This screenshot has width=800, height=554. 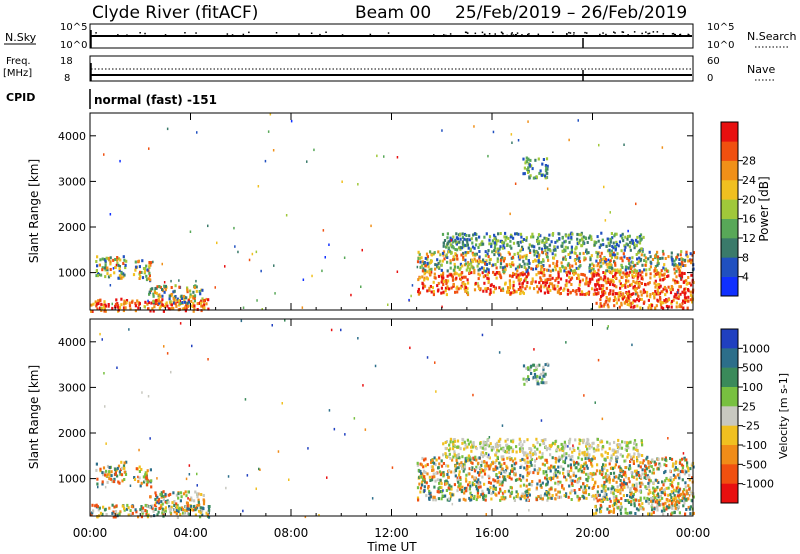 I want to click on cpid-value: normal (fast) -151, so click(x=155, y=100).